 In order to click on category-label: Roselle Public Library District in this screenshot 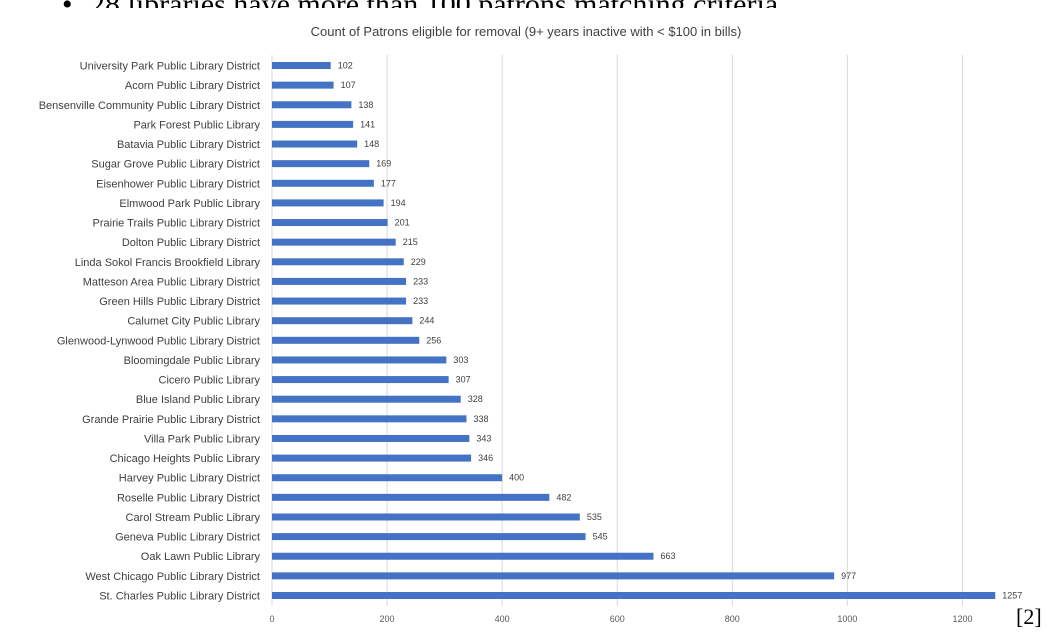, I will do `click(188, 498)`.